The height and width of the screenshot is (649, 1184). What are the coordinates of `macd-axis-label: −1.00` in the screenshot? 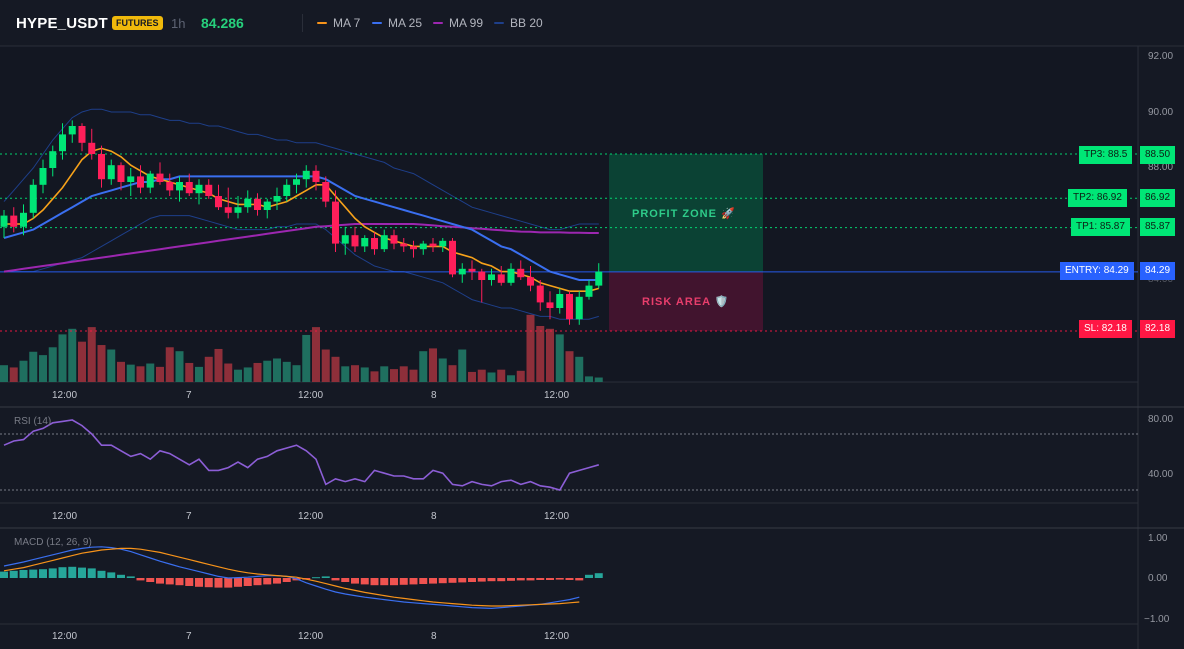 It's located at (1157, 619).